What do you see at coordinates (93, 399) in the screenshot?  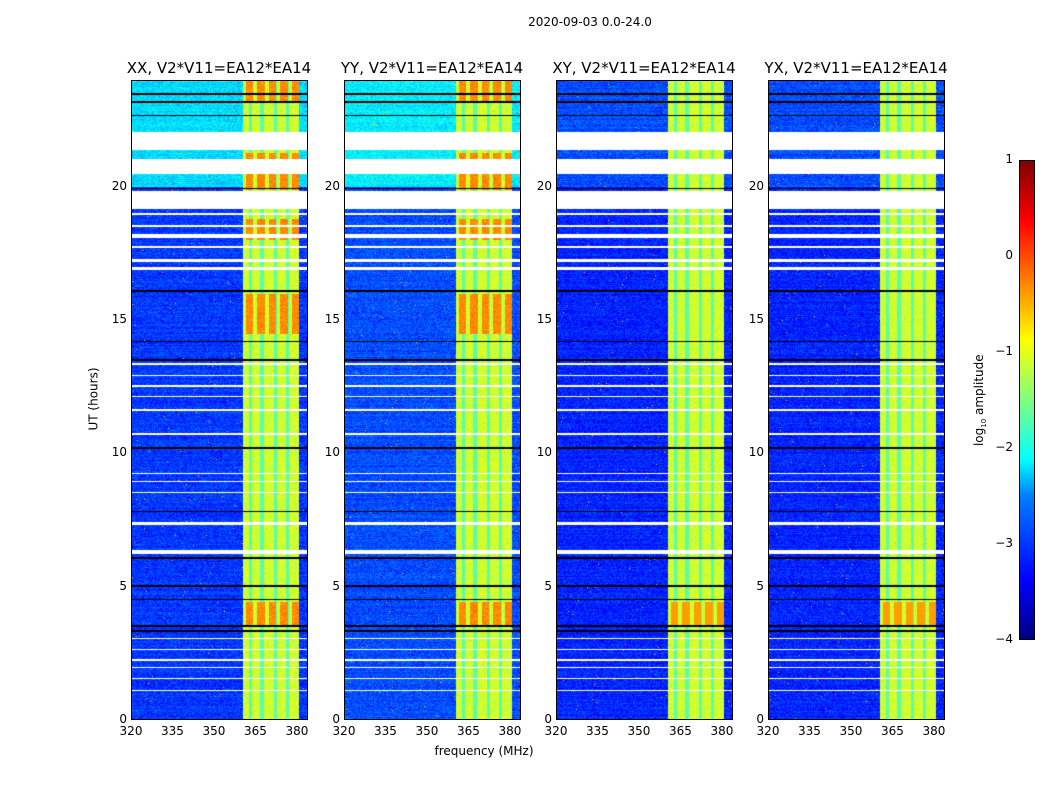 I see `y-axis-label: UT (hours)` at bounding box center [93, 399].